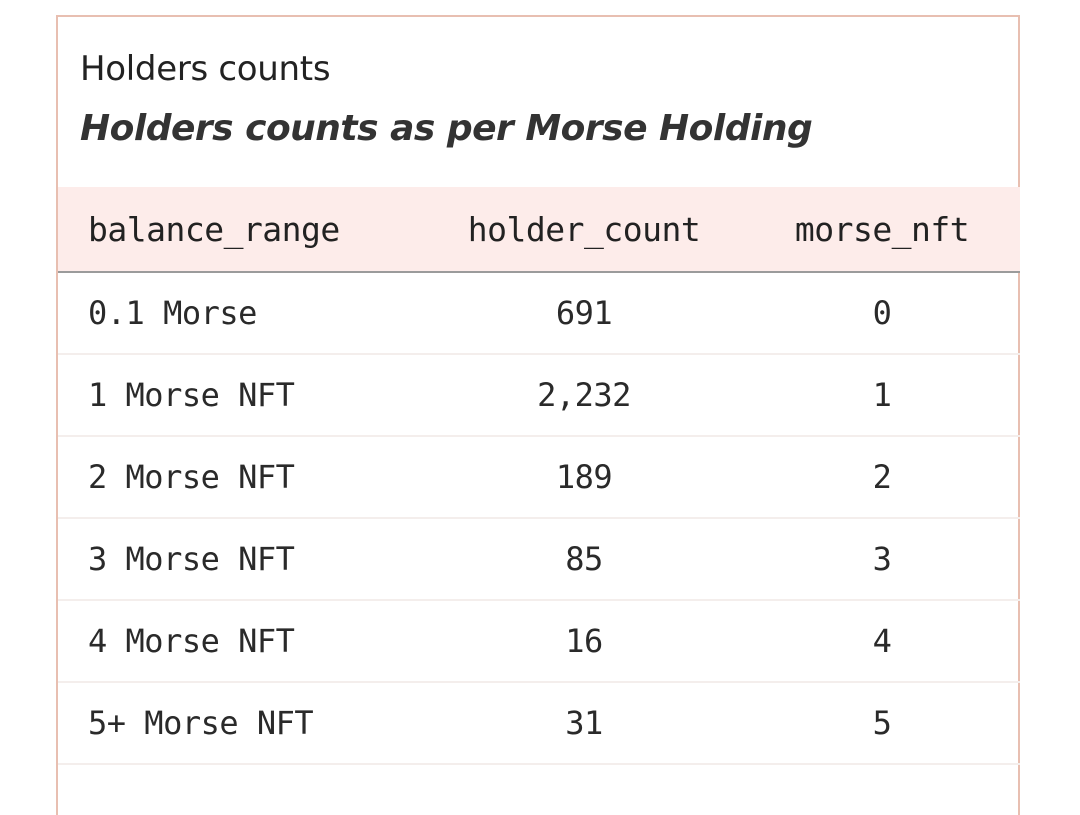 The image size is (1080, 815). I want to click on cell-morse-nft: 1, so click(882, 395).